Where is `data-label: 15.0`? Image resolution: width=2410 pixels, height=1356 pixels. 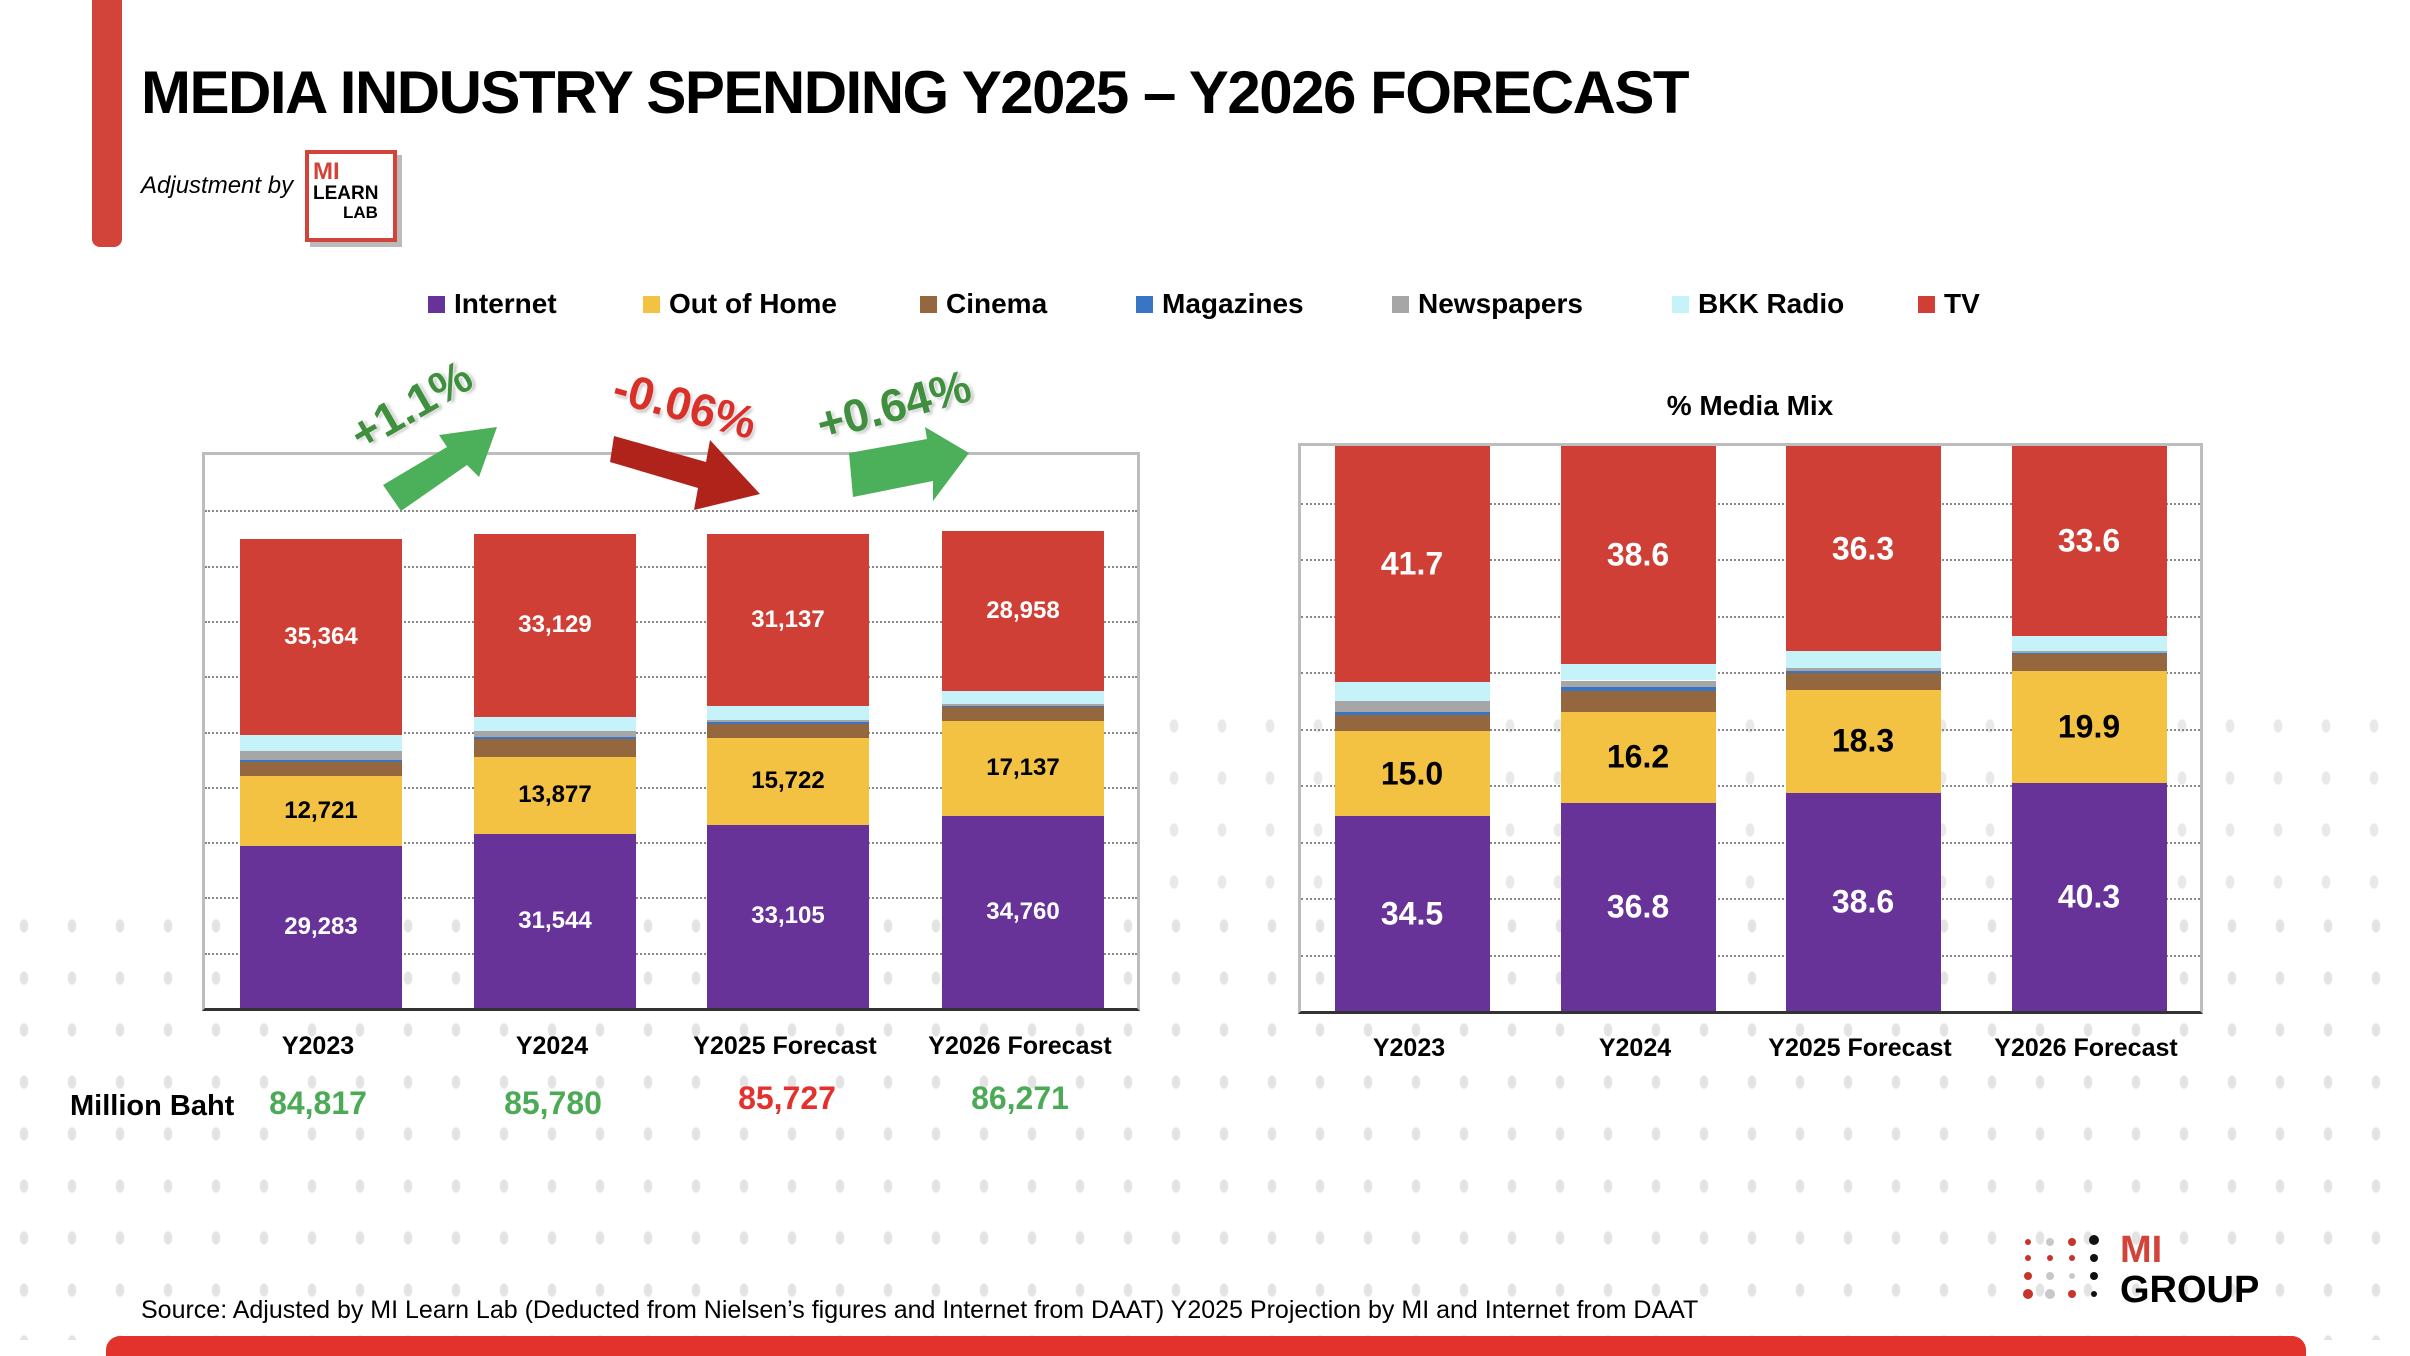
data-label: 15.0 is located at coordinates (1412, 773).